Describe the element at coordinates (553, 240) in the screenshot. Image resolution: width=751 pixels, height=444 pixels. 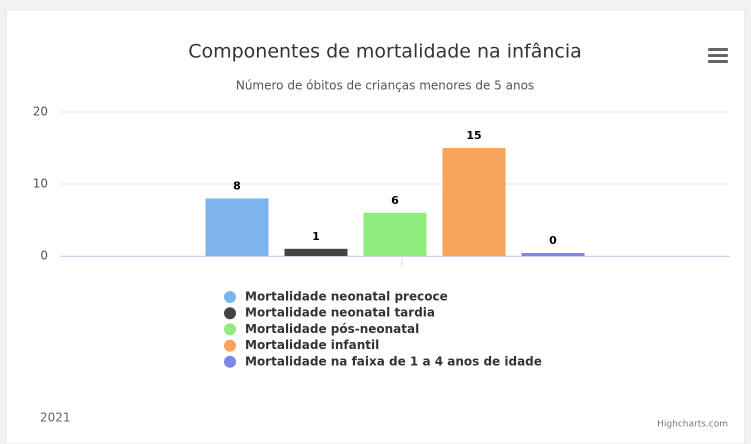
I see `data-label: 0` at that location.